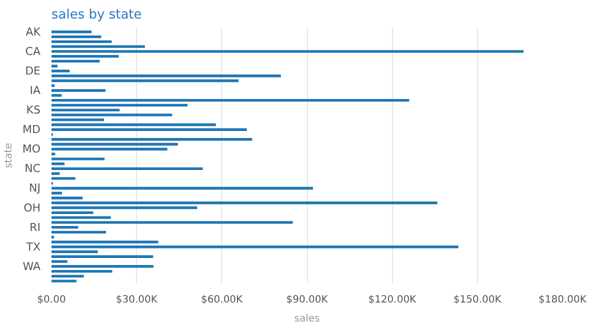  What do you see at coordinates (222, 300) in the screenshot?
I see `x-tick-label: $60.00K` at bounding box center [222, 300].